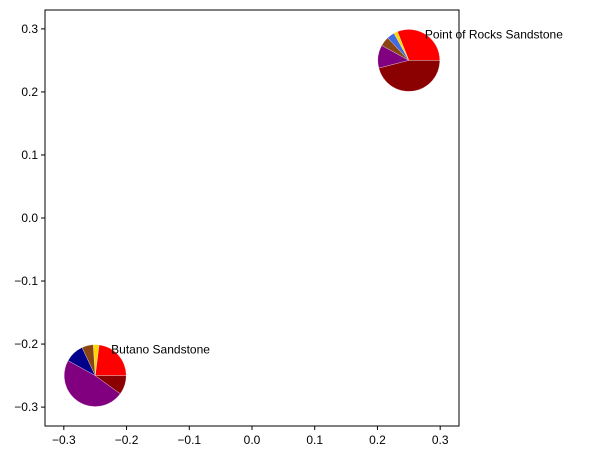  What do you see at coordinates (440, 440) in the screenshot?
I see `x-tick-label: 0.3` at bounding box center [440, 440].